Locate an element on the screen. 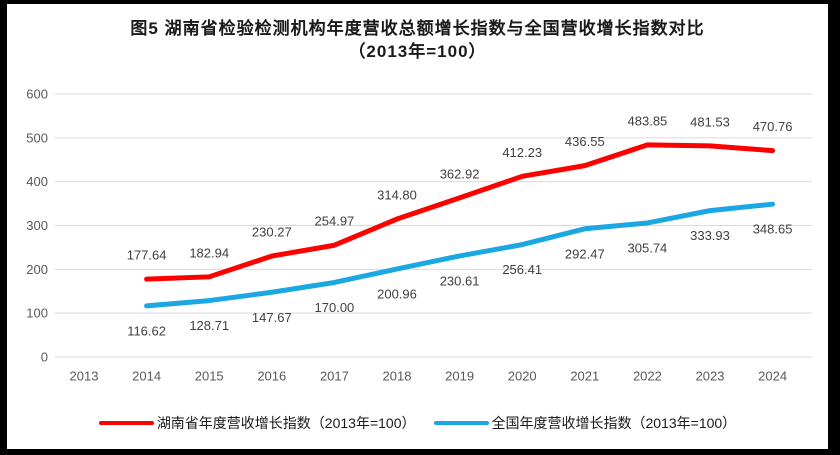  svg-text: 2023 is located at coordinates (710, 376).